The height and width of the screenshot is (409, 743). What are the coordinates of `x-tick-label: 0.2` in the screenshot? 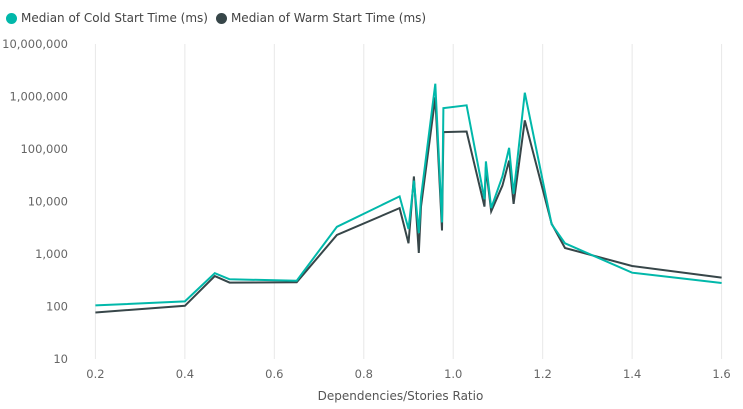 It's located at (95, 374).